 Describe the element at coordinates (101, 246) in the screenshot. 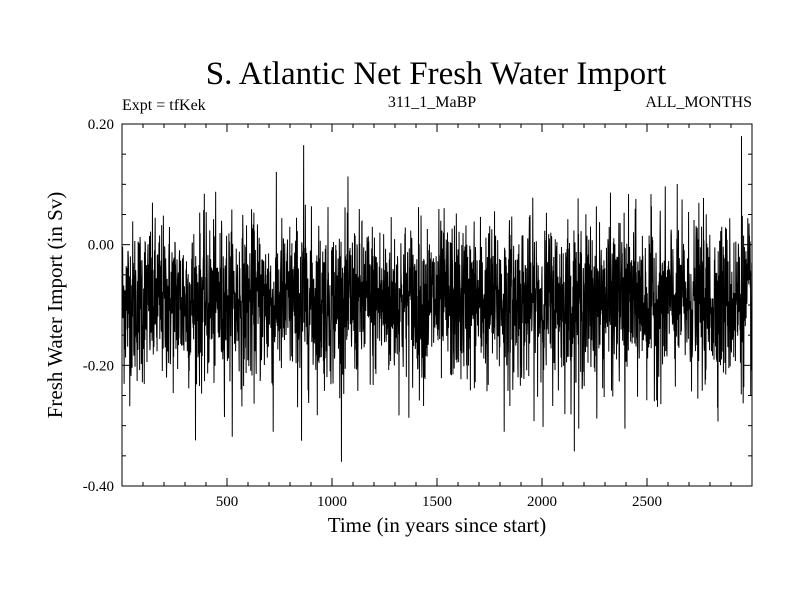

I see `y-tick-label: 0.00` at that location.